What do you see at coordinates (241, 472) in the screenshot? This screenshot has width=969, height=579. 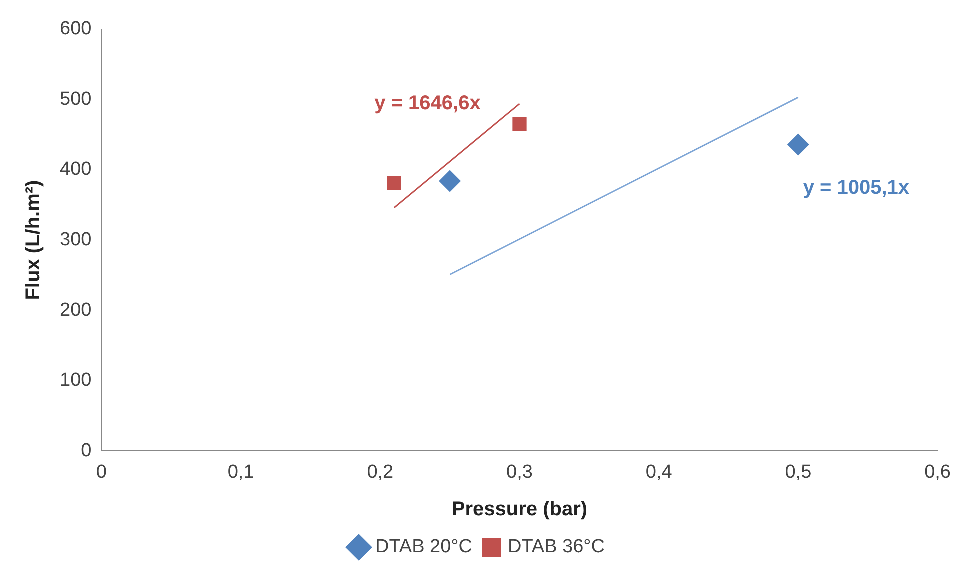 I see `x-tick-label: 0,1` at bounding box center [241, 472].